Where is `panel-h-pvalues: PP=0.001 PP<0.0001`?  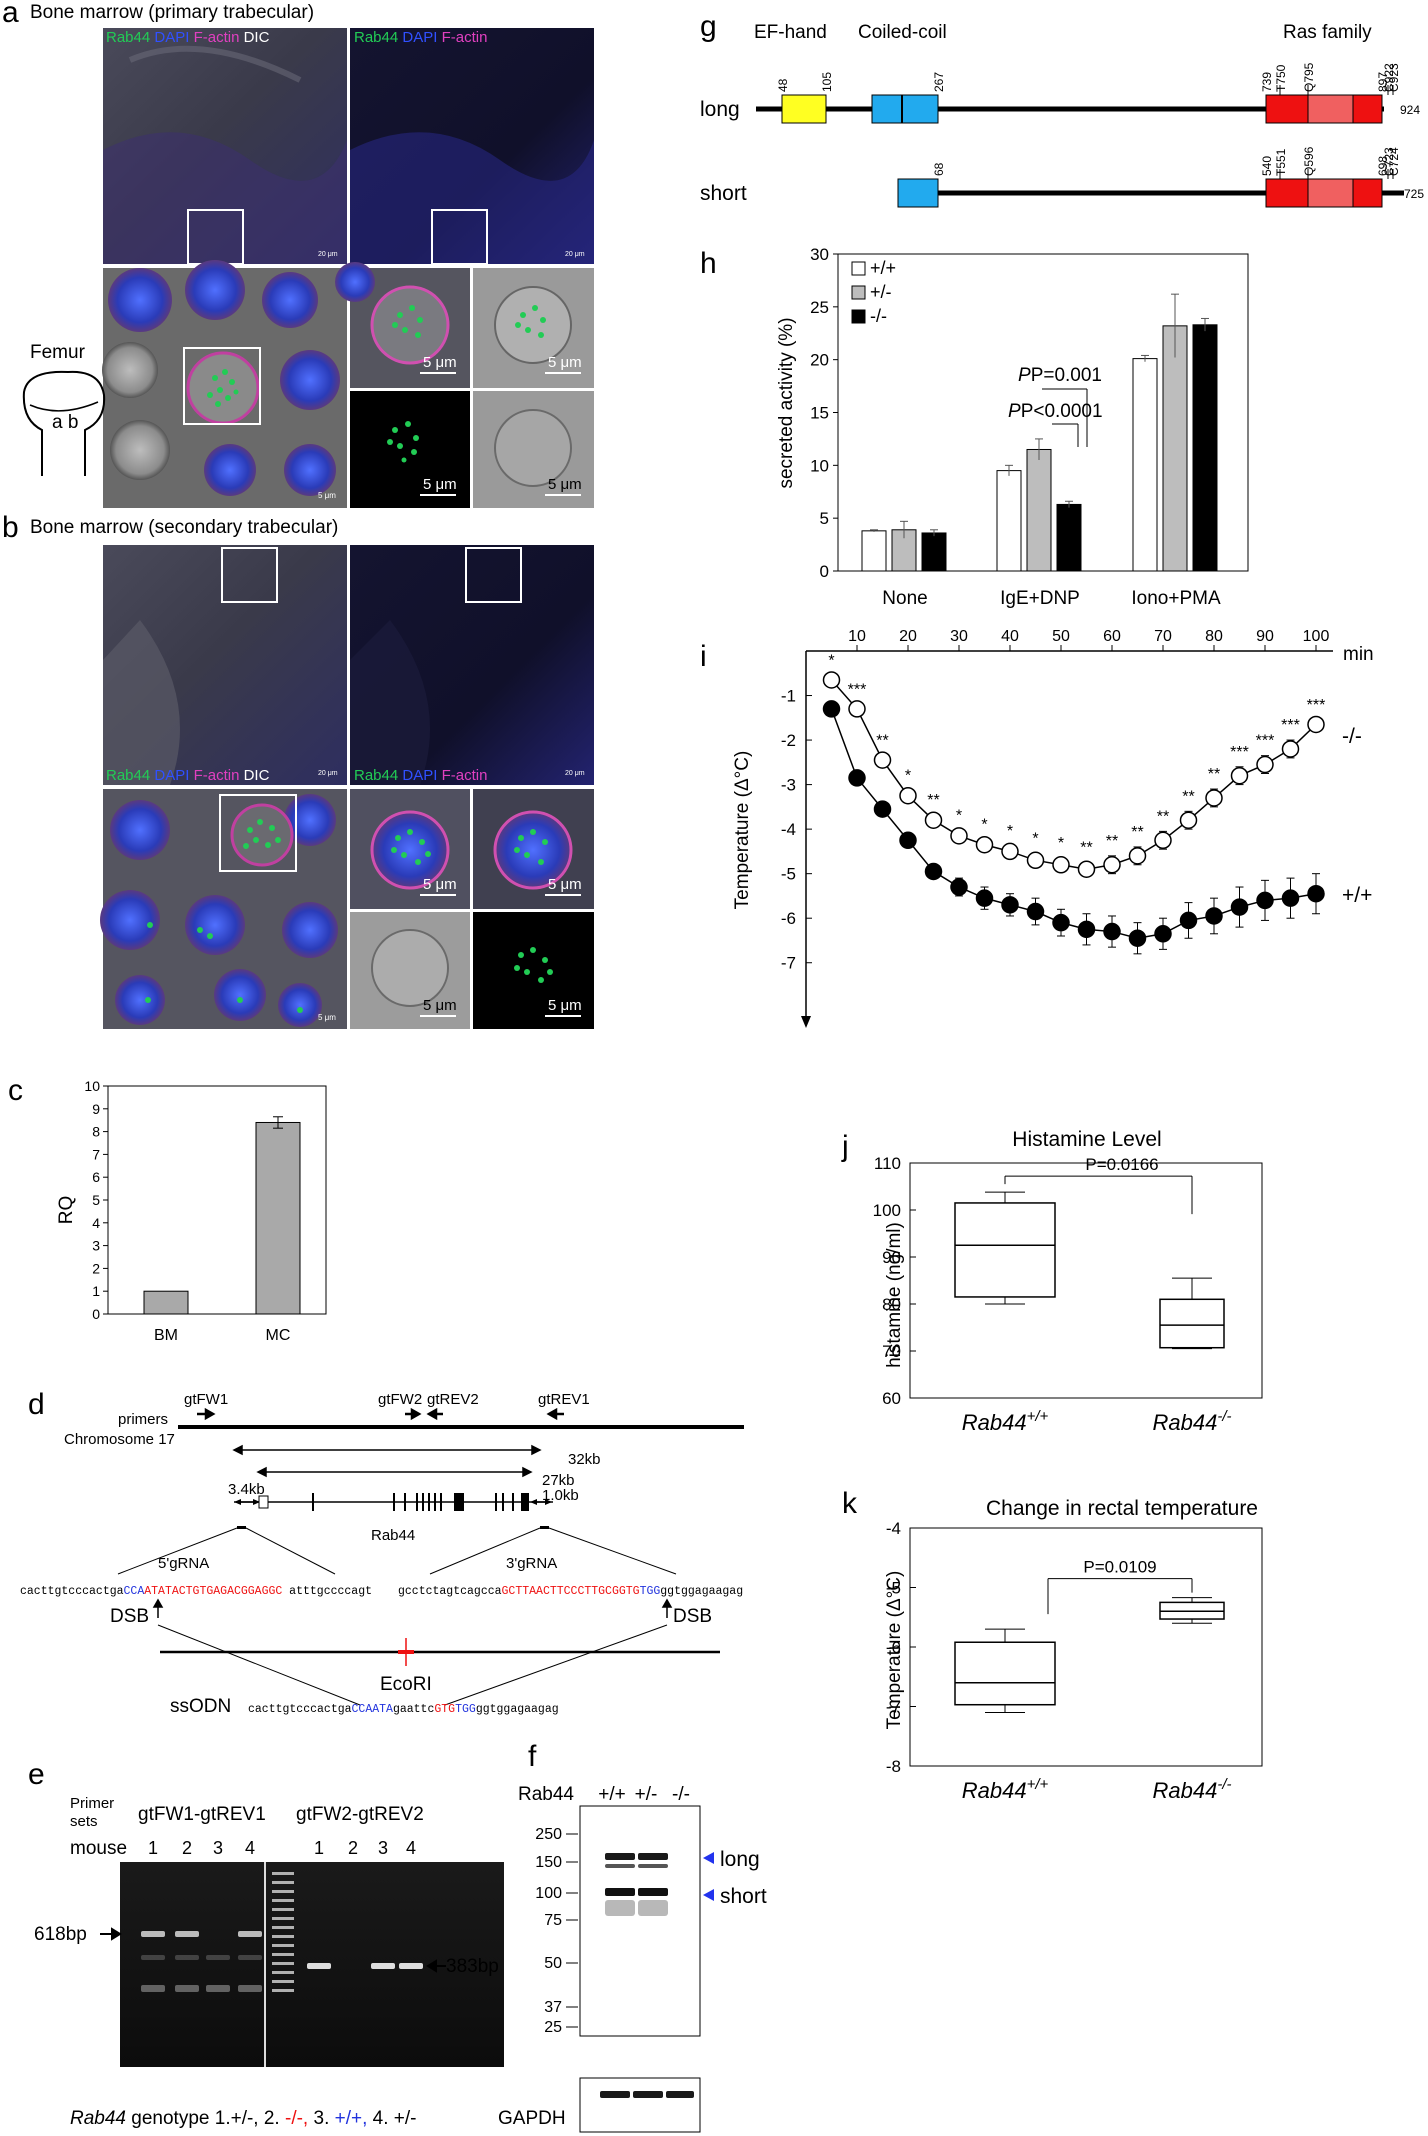
panel-h-pvalues: PP=0.001 PP<0.0001 is located at coordinates (1055, 406).